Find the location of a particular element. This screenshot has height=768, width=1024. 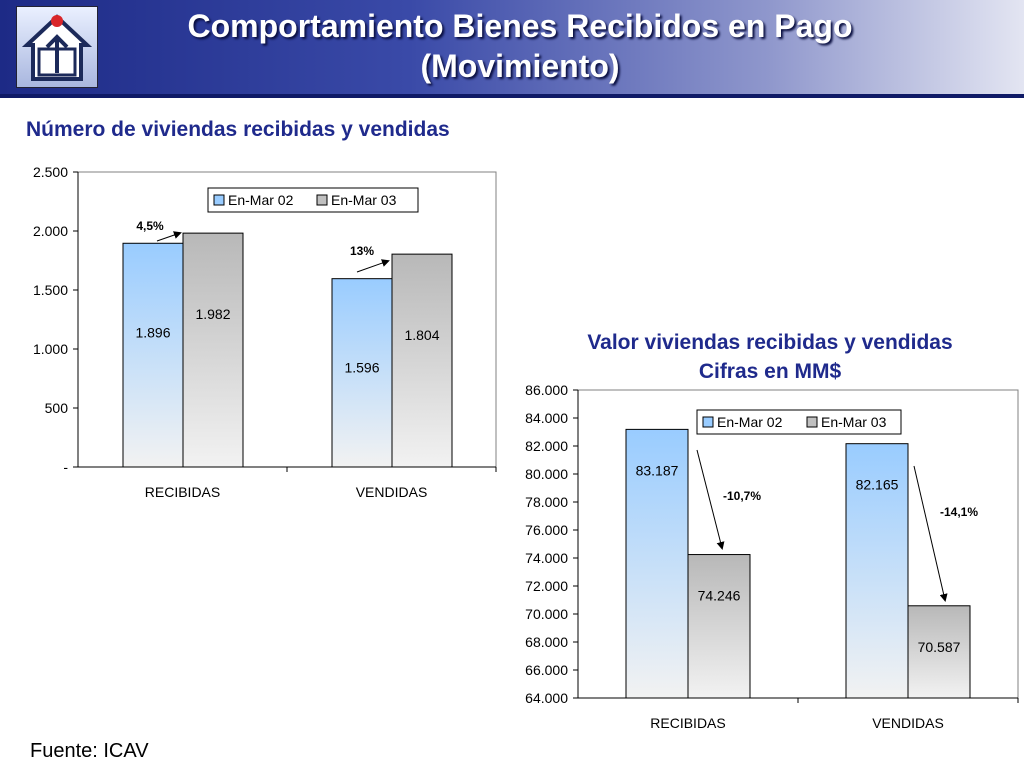

y-tick-label: 64.000 is located at coordinates (546, 698).